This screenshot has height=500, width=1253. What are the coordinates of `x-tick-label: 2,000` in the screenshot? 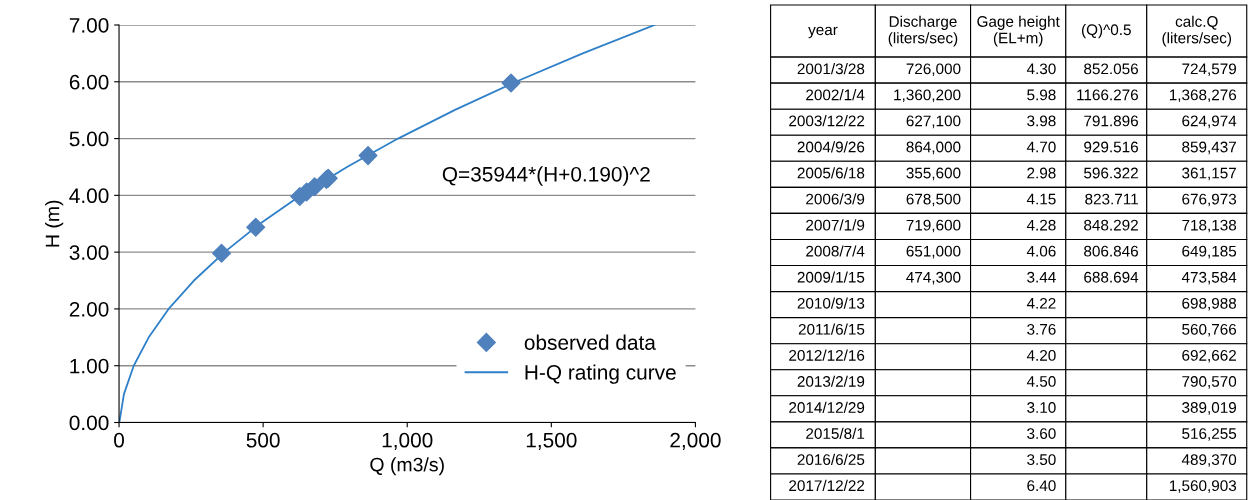 It's located at (695, 441).